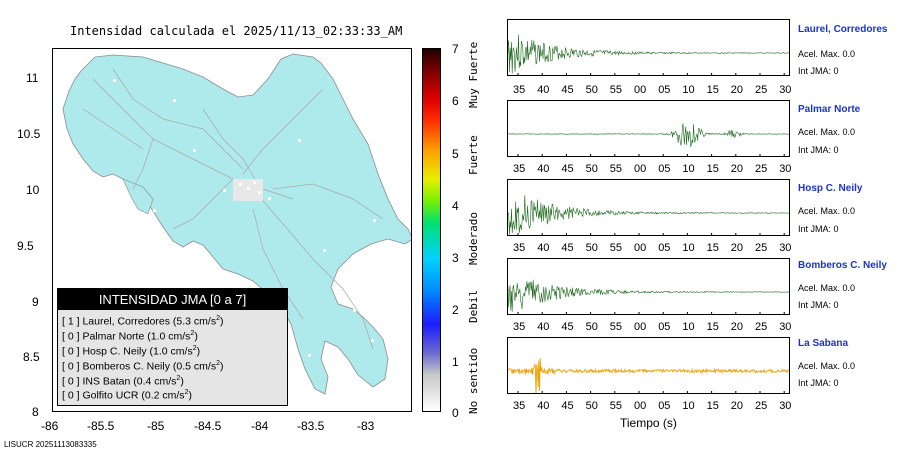 Image resolution: width=910 pixels, height=460 pixels. What do you see at coordinates (126, 321) in the screenshot?
I see `legend-station: Laurel, Corredores` at bounding box center [126, 321].